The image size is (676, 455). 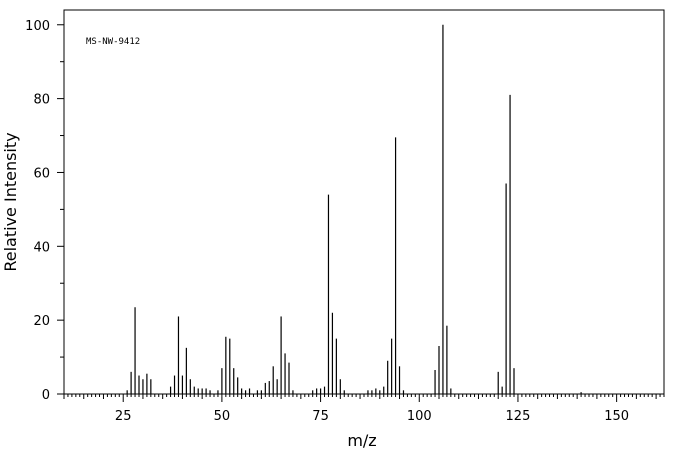 I want to click on x-tick-label: 150, so click(x=616, y=416).